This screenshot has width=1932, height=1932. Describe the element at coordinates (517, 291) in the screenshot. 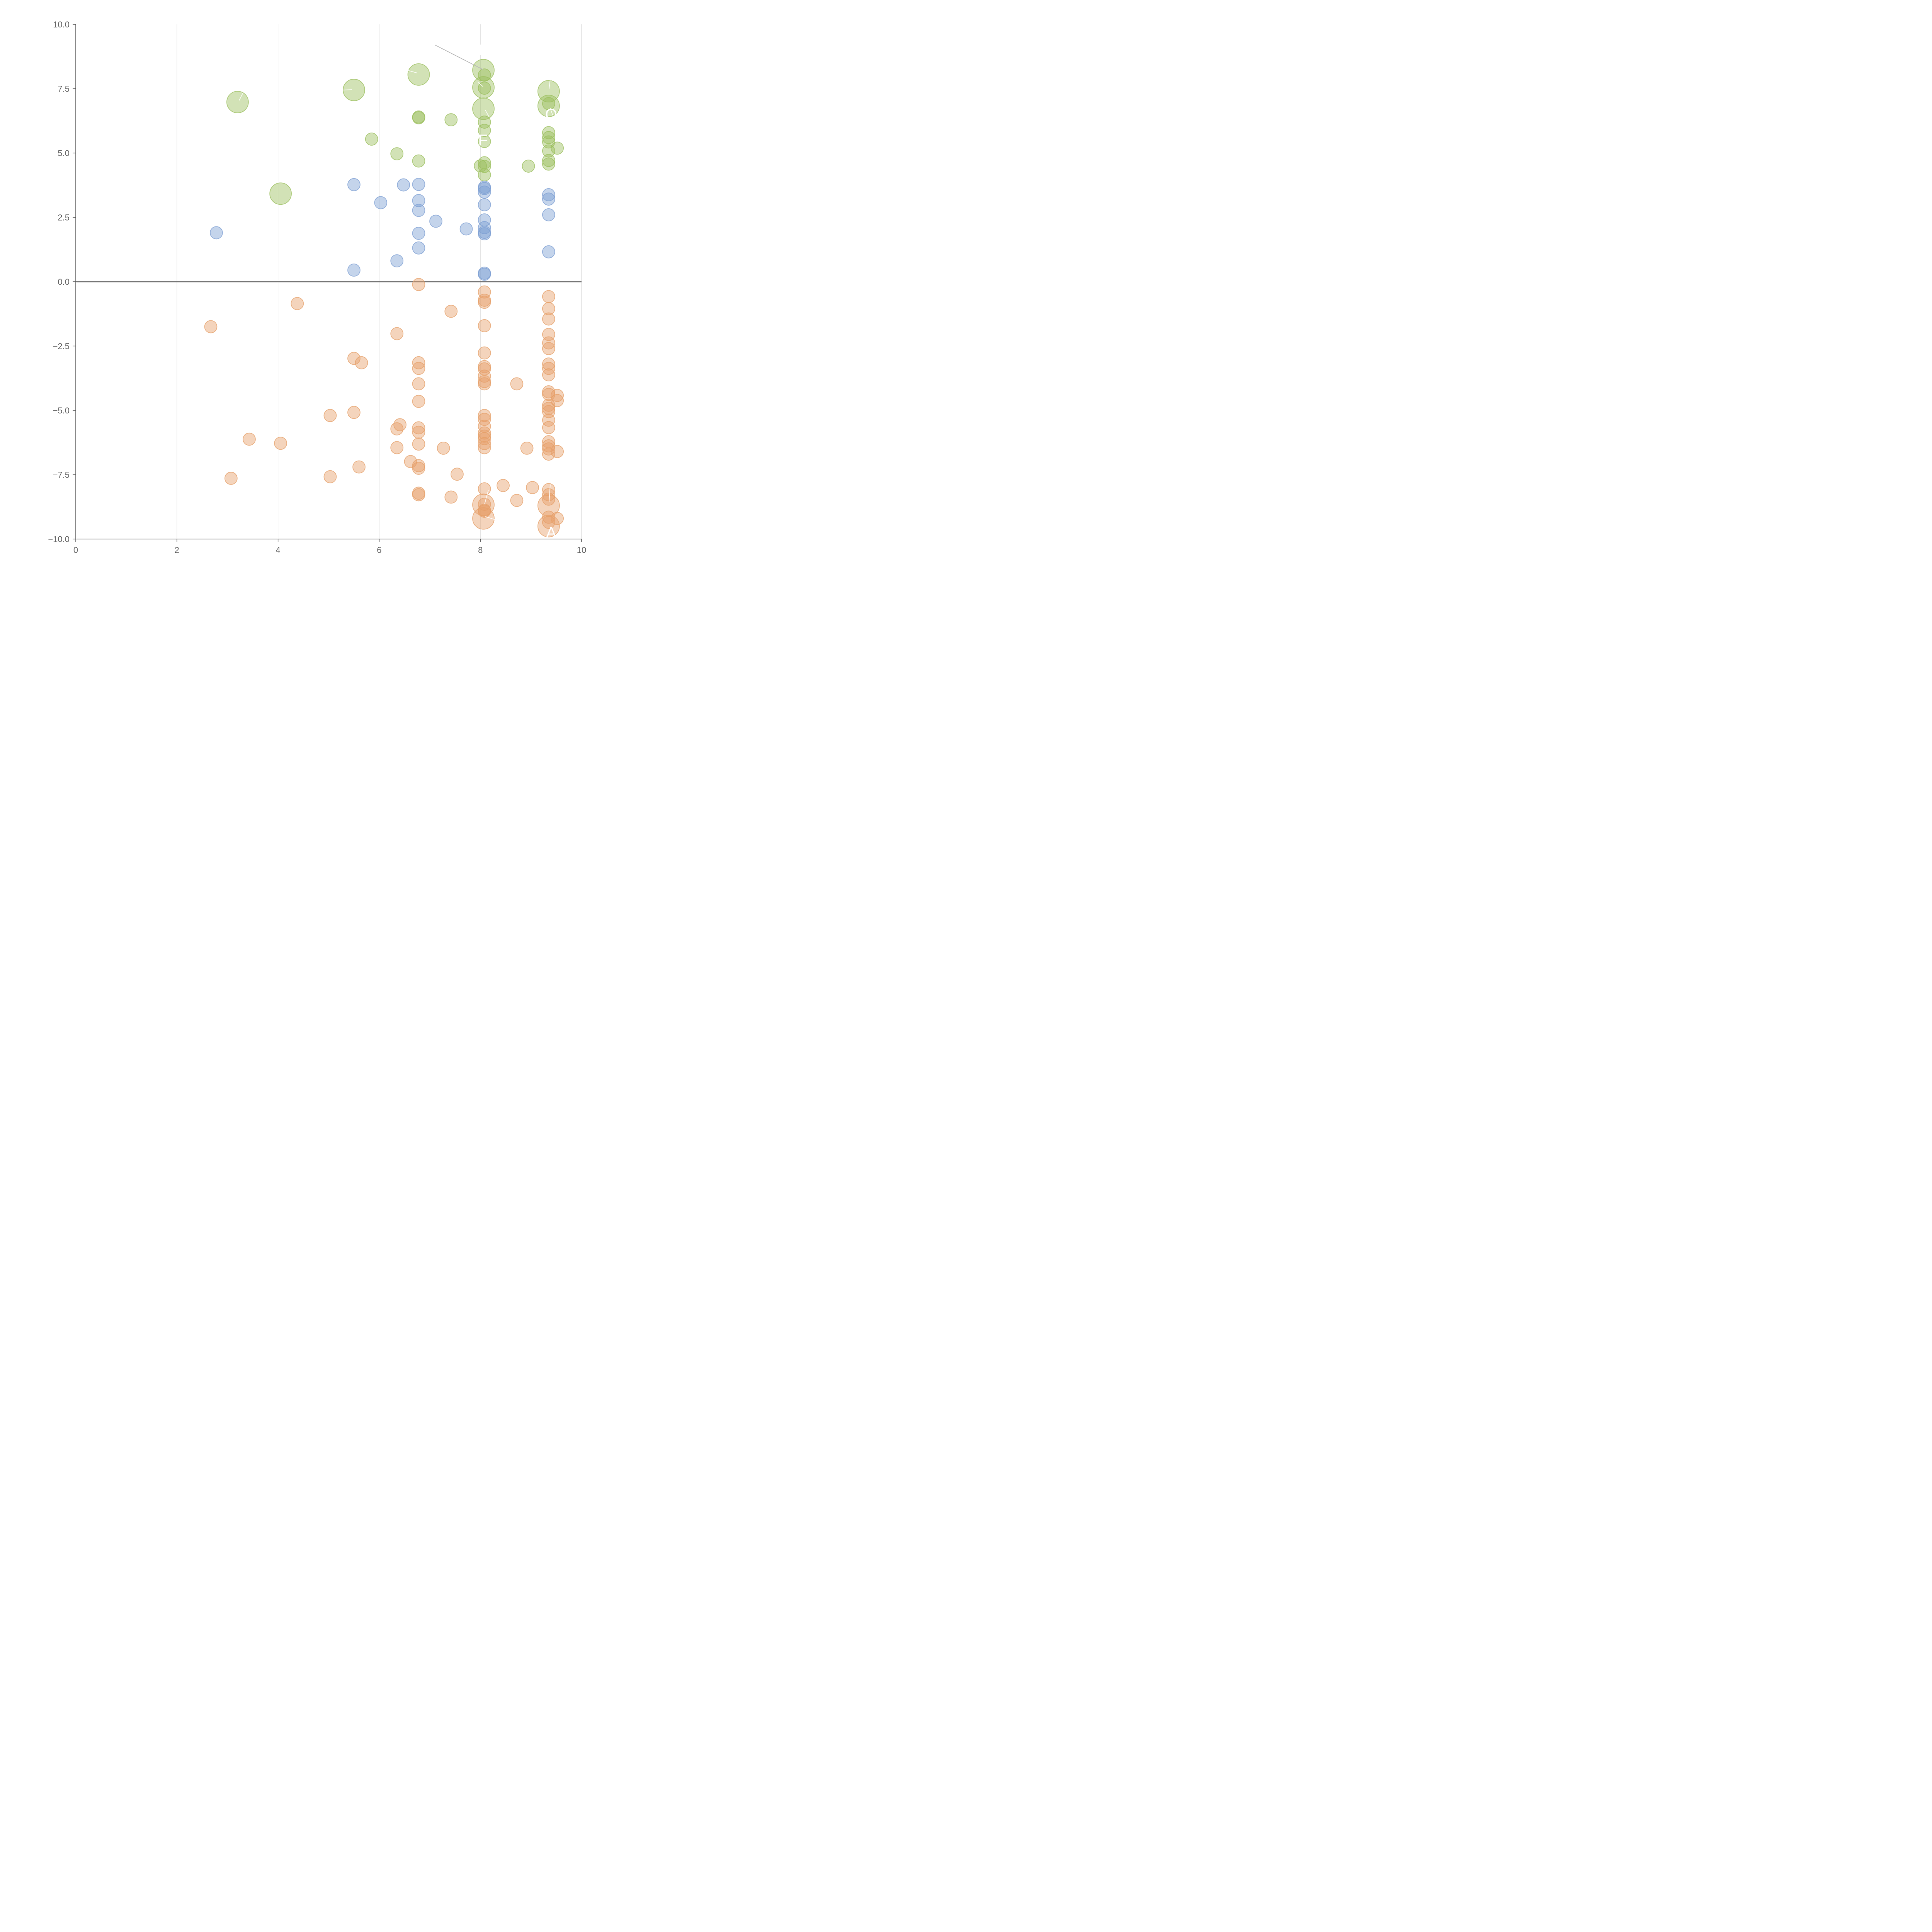

I see `annotations: I O F A` at that location.